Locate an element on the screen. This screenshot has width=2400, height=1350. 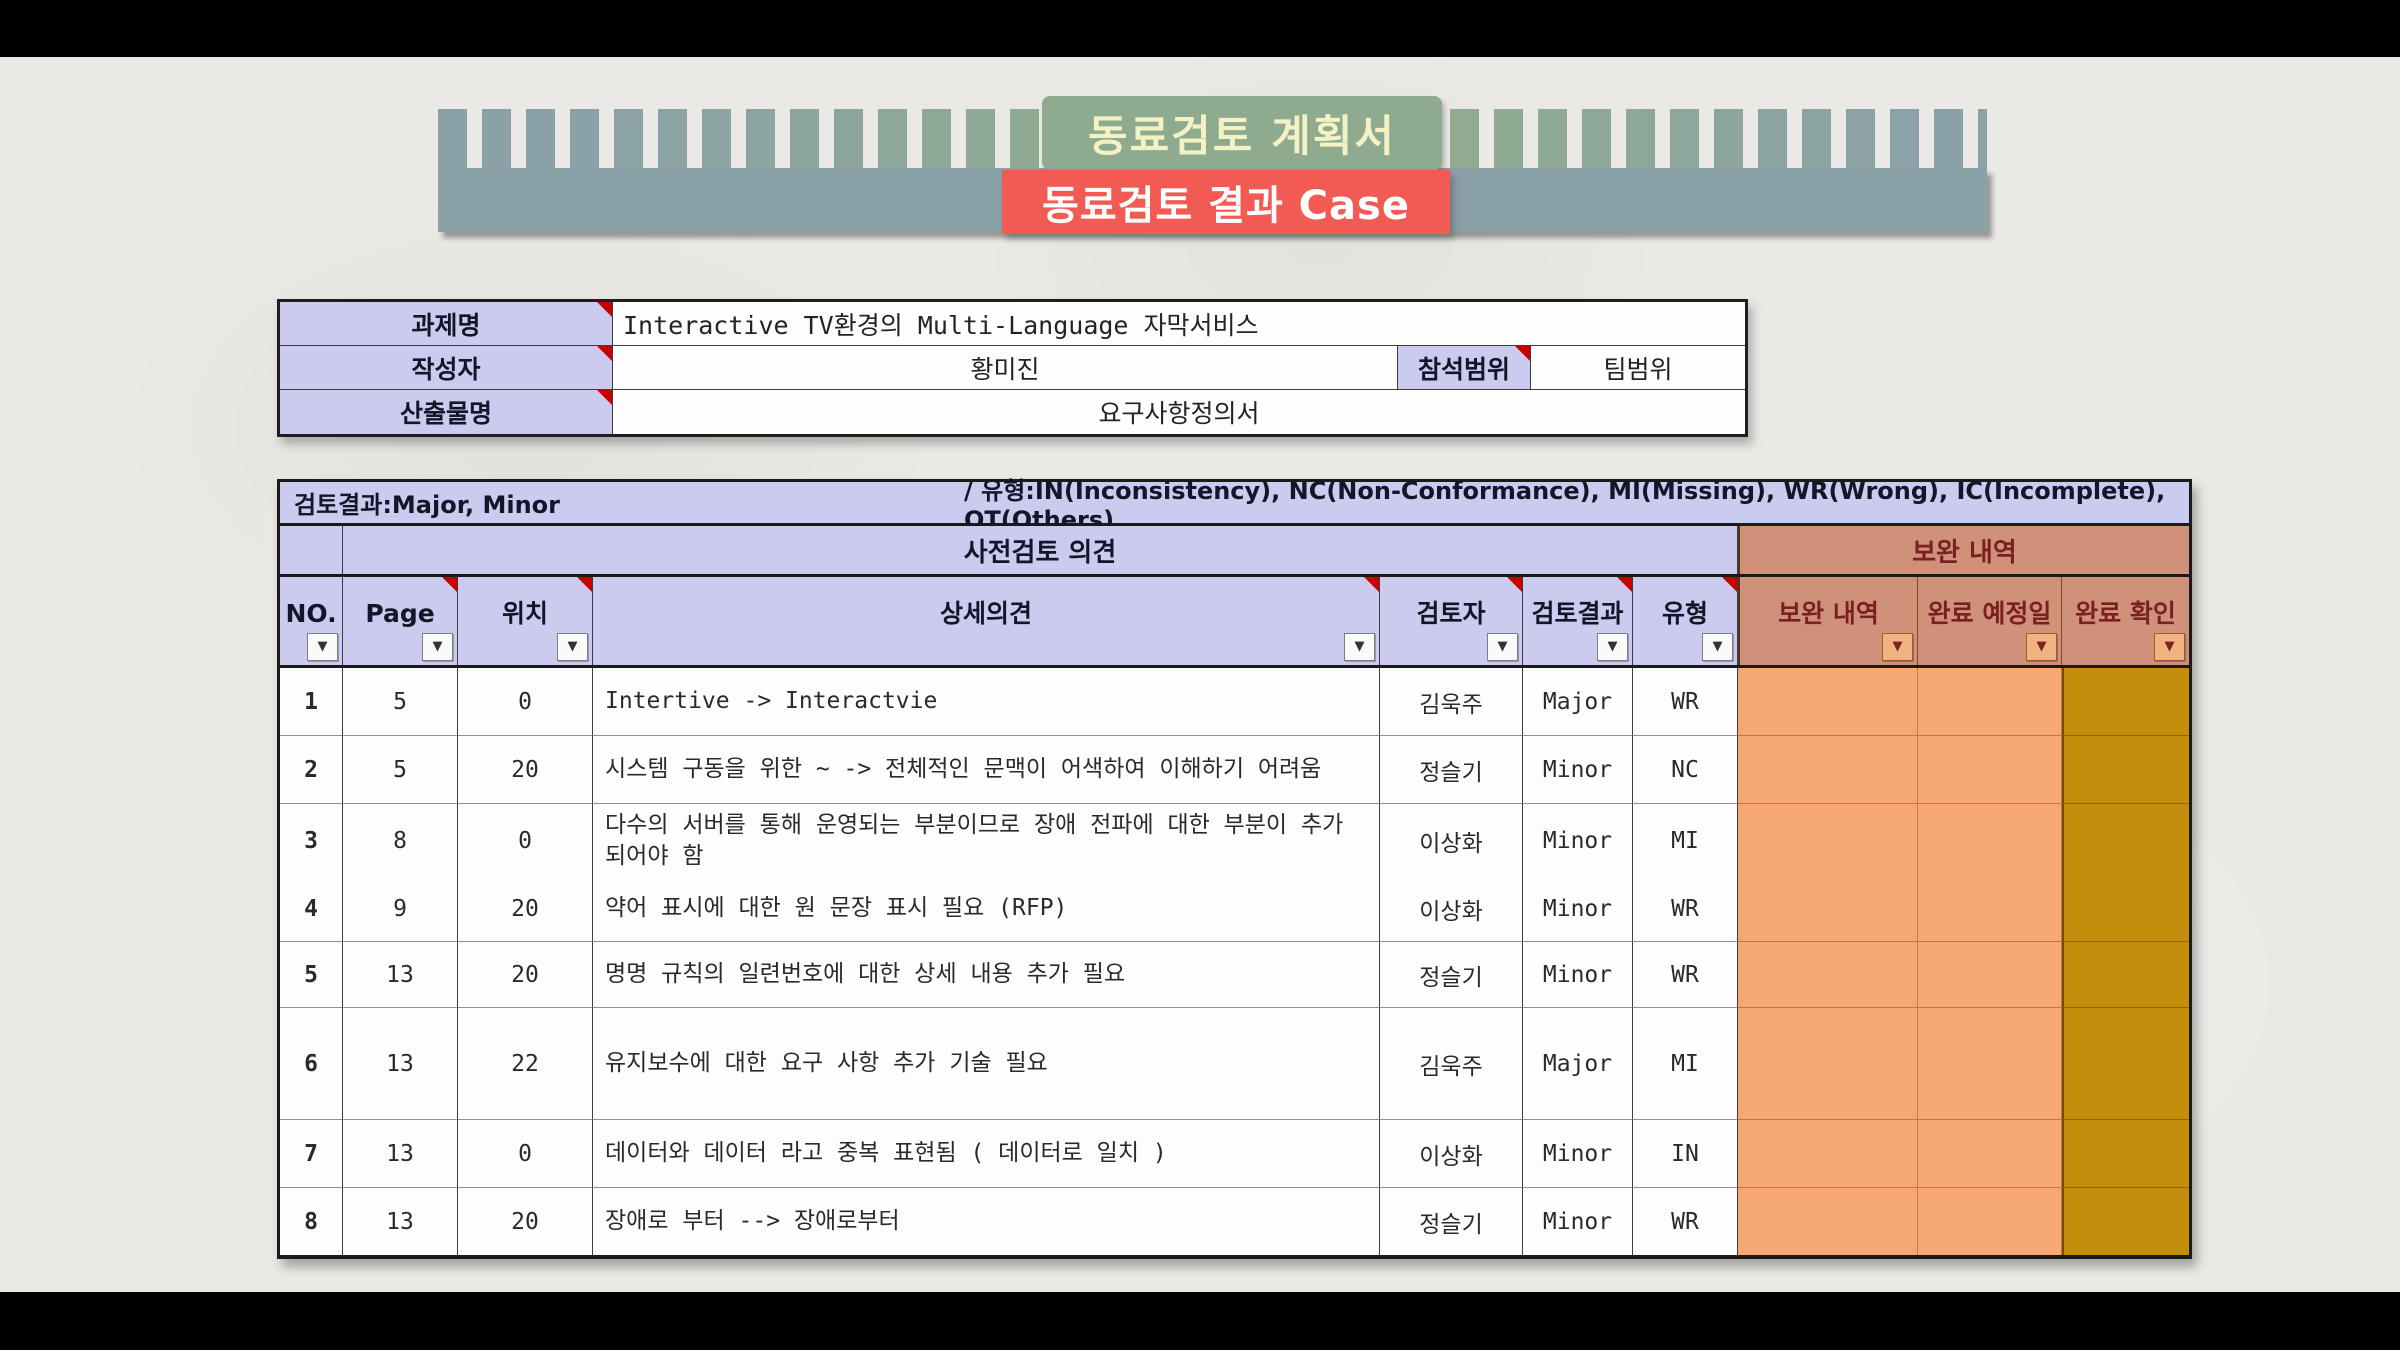
cell-no: 8 is located at coordinates (311, 1221).